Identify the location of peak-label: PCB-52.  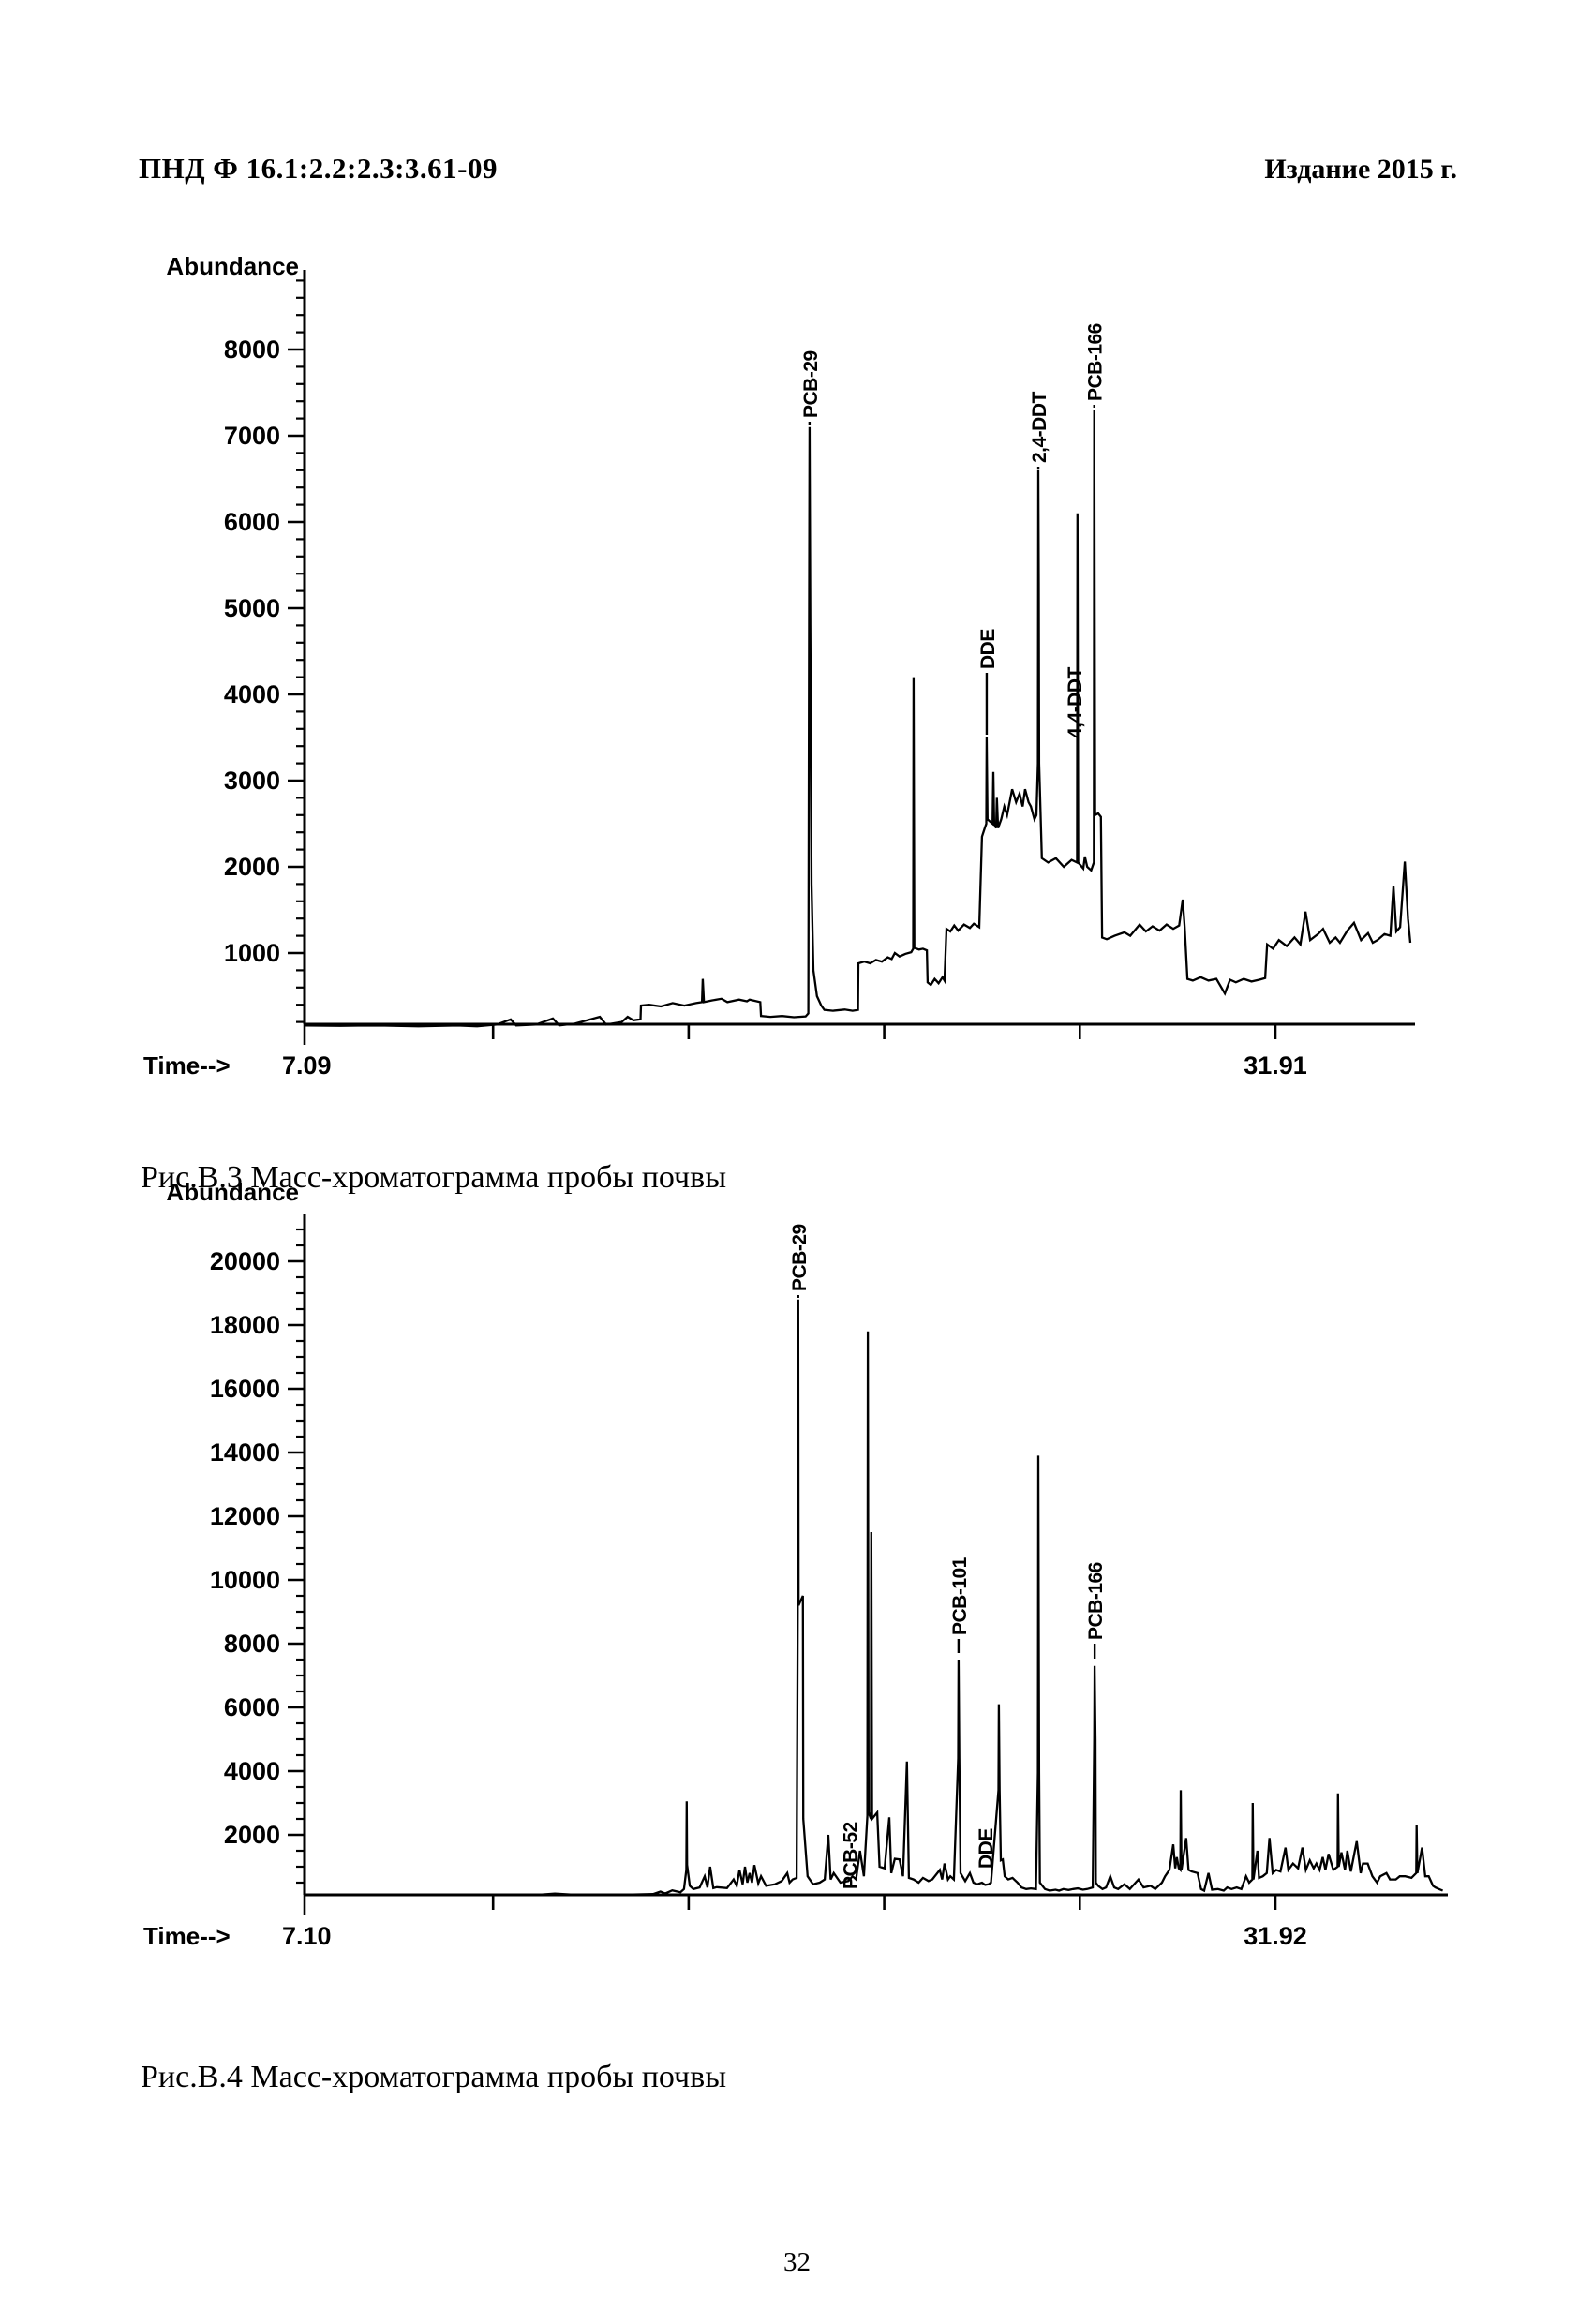
(851, 1855).